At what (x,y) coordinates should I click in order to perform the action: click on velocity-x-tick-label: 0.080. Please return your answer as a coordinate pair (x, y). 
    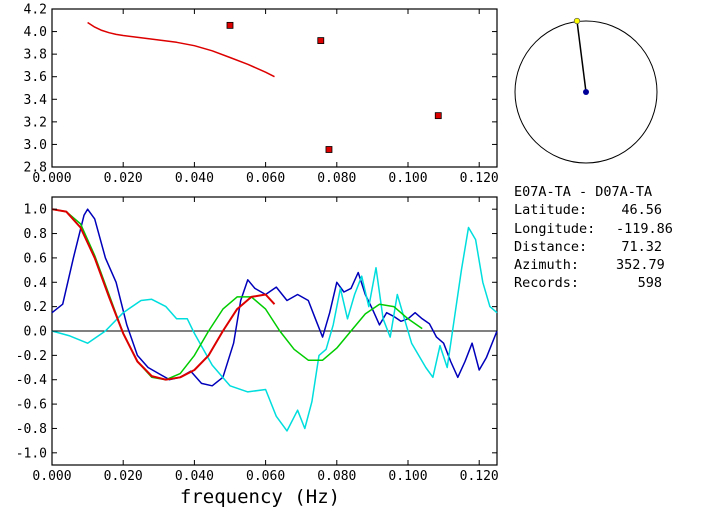
    Looking at the image, I should click on (336, 178).